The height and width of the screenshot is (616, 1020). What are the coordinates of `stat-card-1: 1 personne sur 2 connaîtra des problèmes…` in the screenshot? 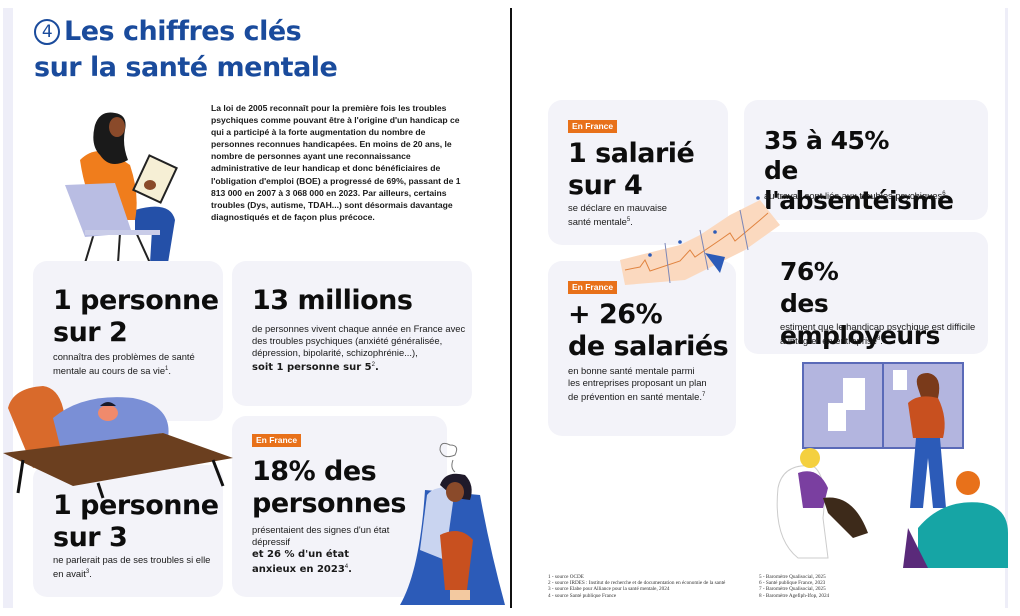 It's located at (128, 341).